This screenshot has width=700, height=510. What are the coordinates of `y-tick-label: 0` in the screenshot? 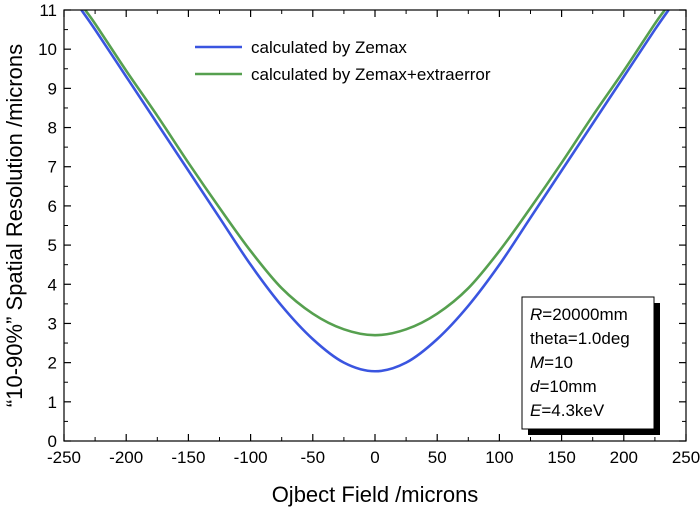 It's located at (52, 441).